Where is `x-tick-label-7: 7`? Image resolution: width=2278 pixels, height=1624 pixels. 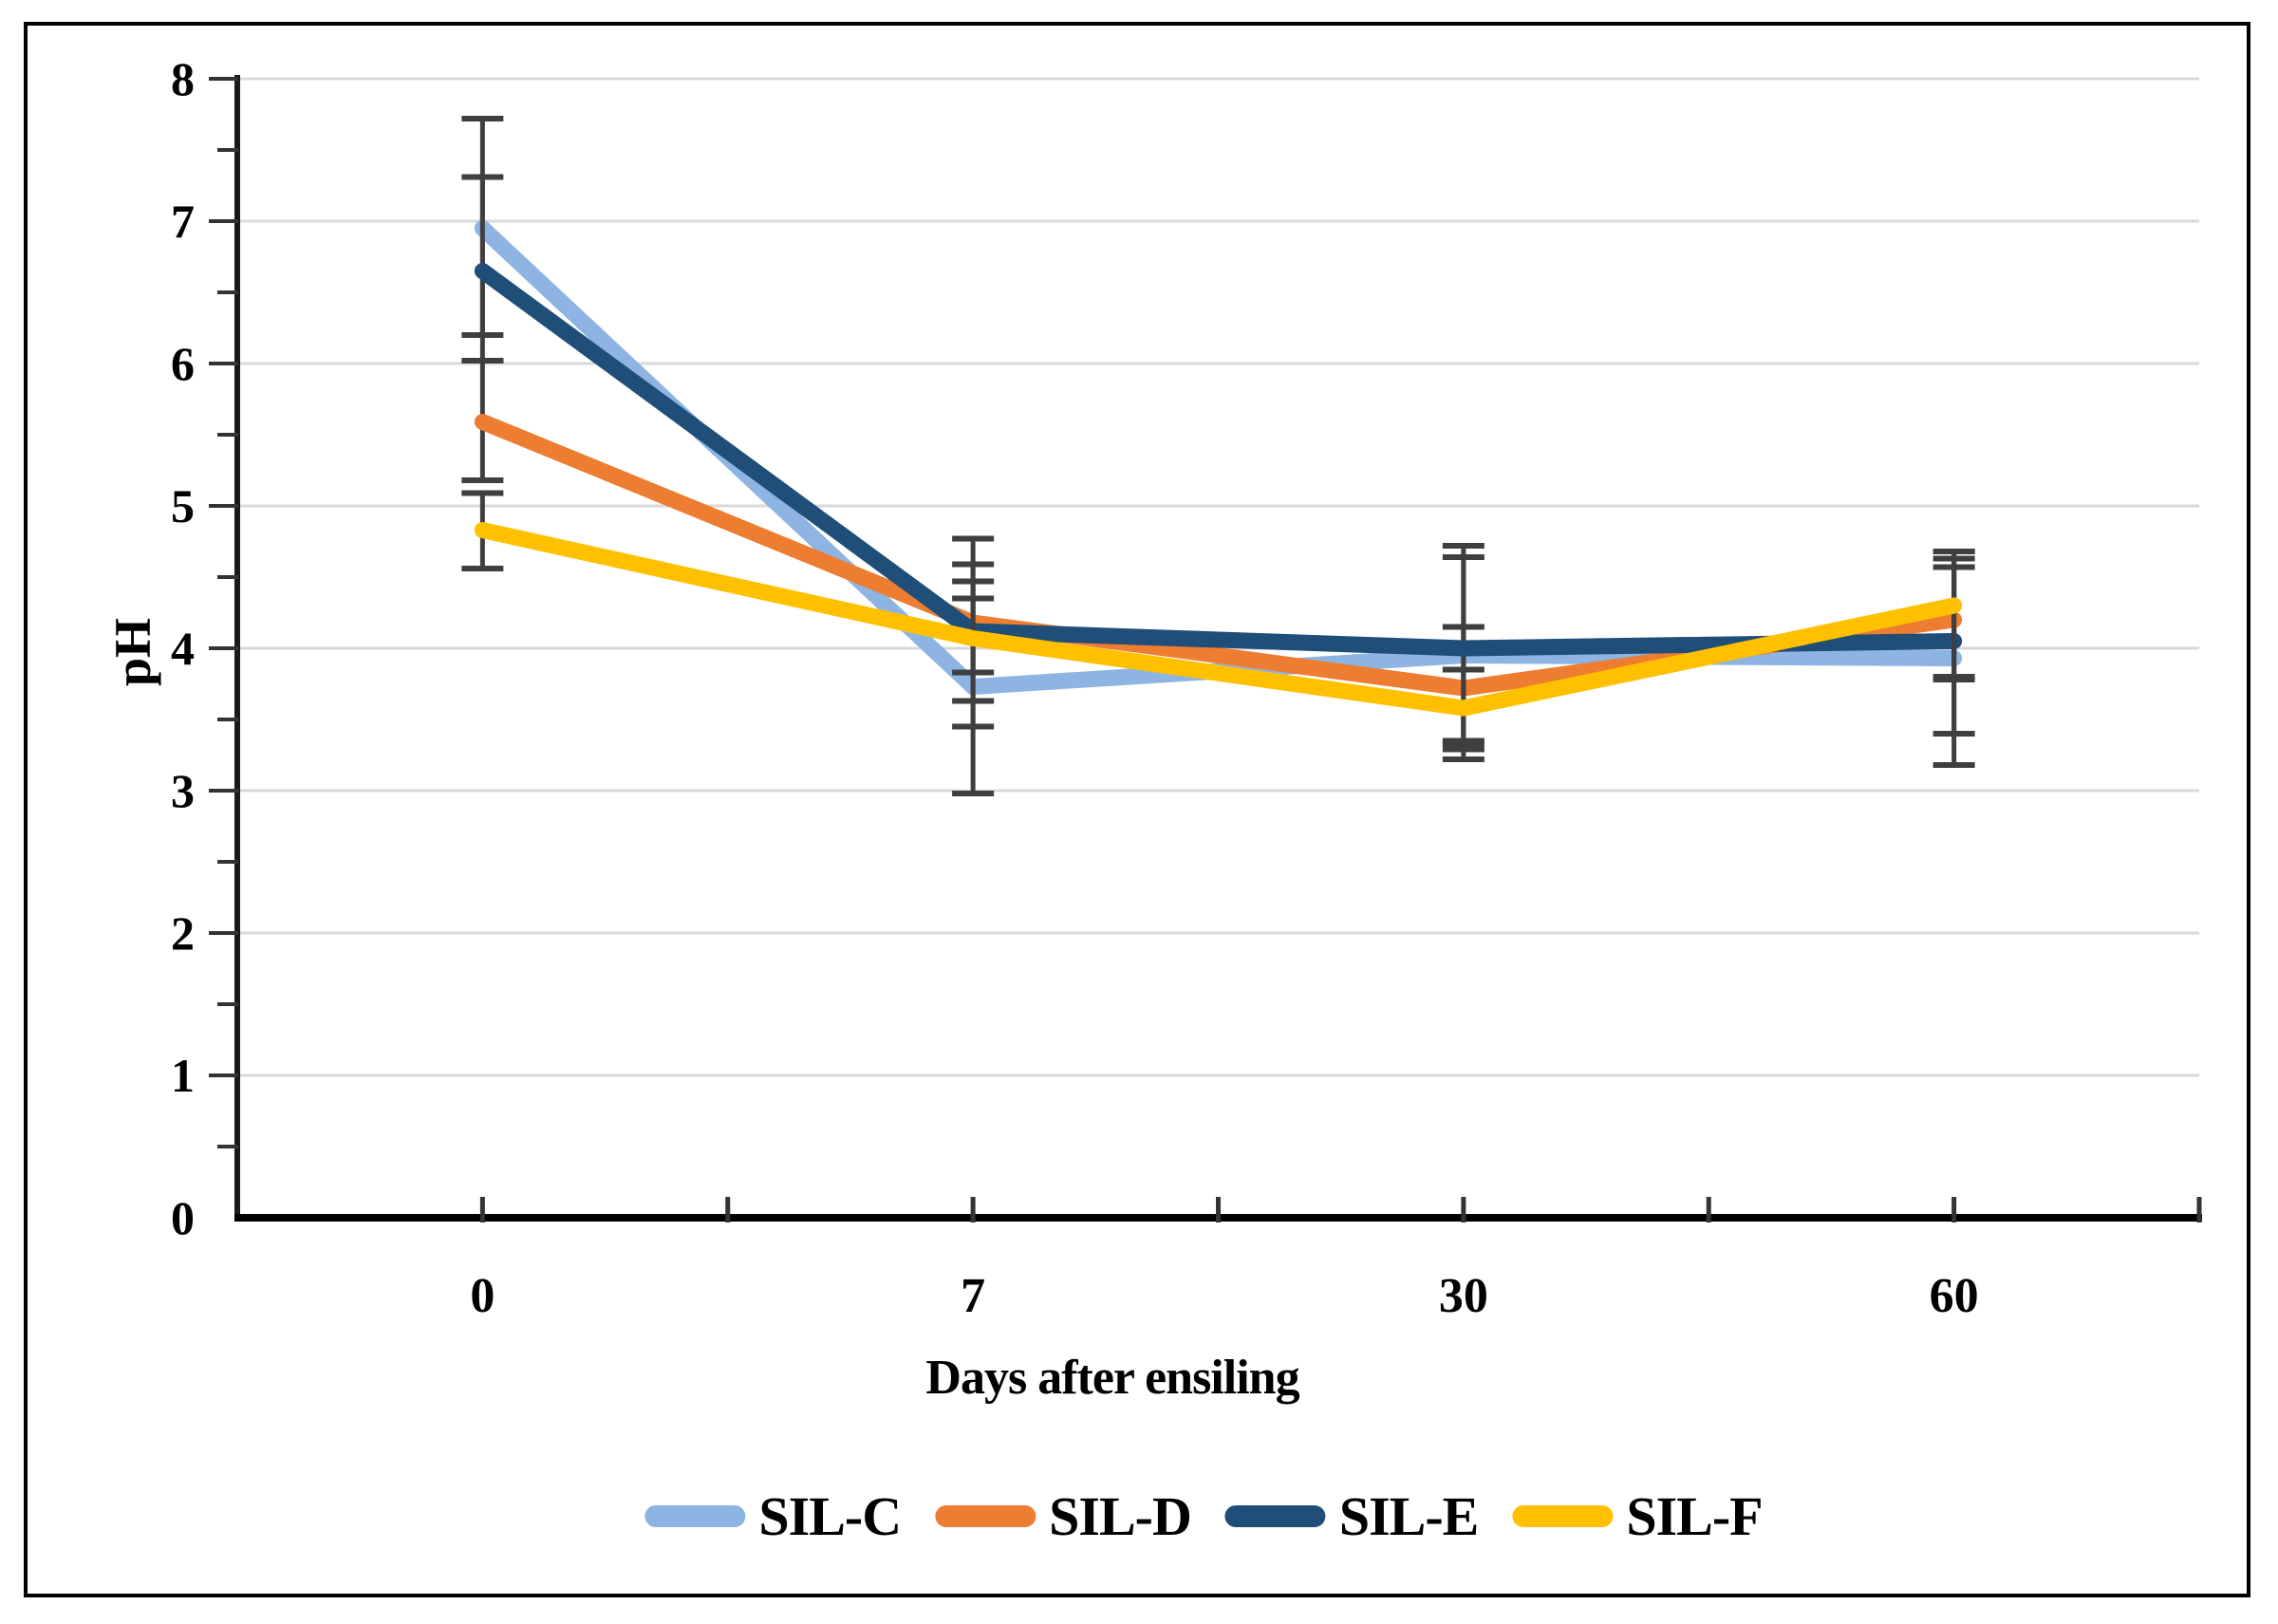
x-tick-label-7: 7 is located at coordinates (973, 1296).